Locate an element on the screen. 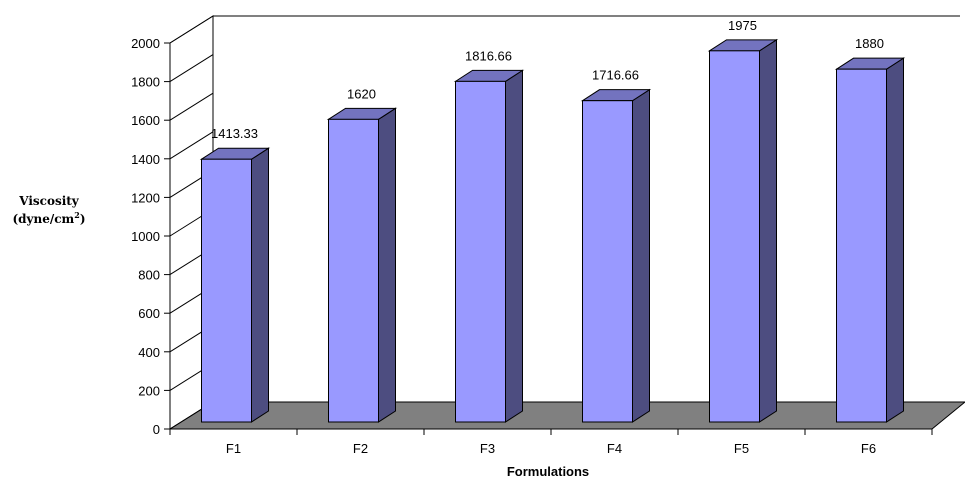  data-label: 1620 is located at coordinates (361, 93).